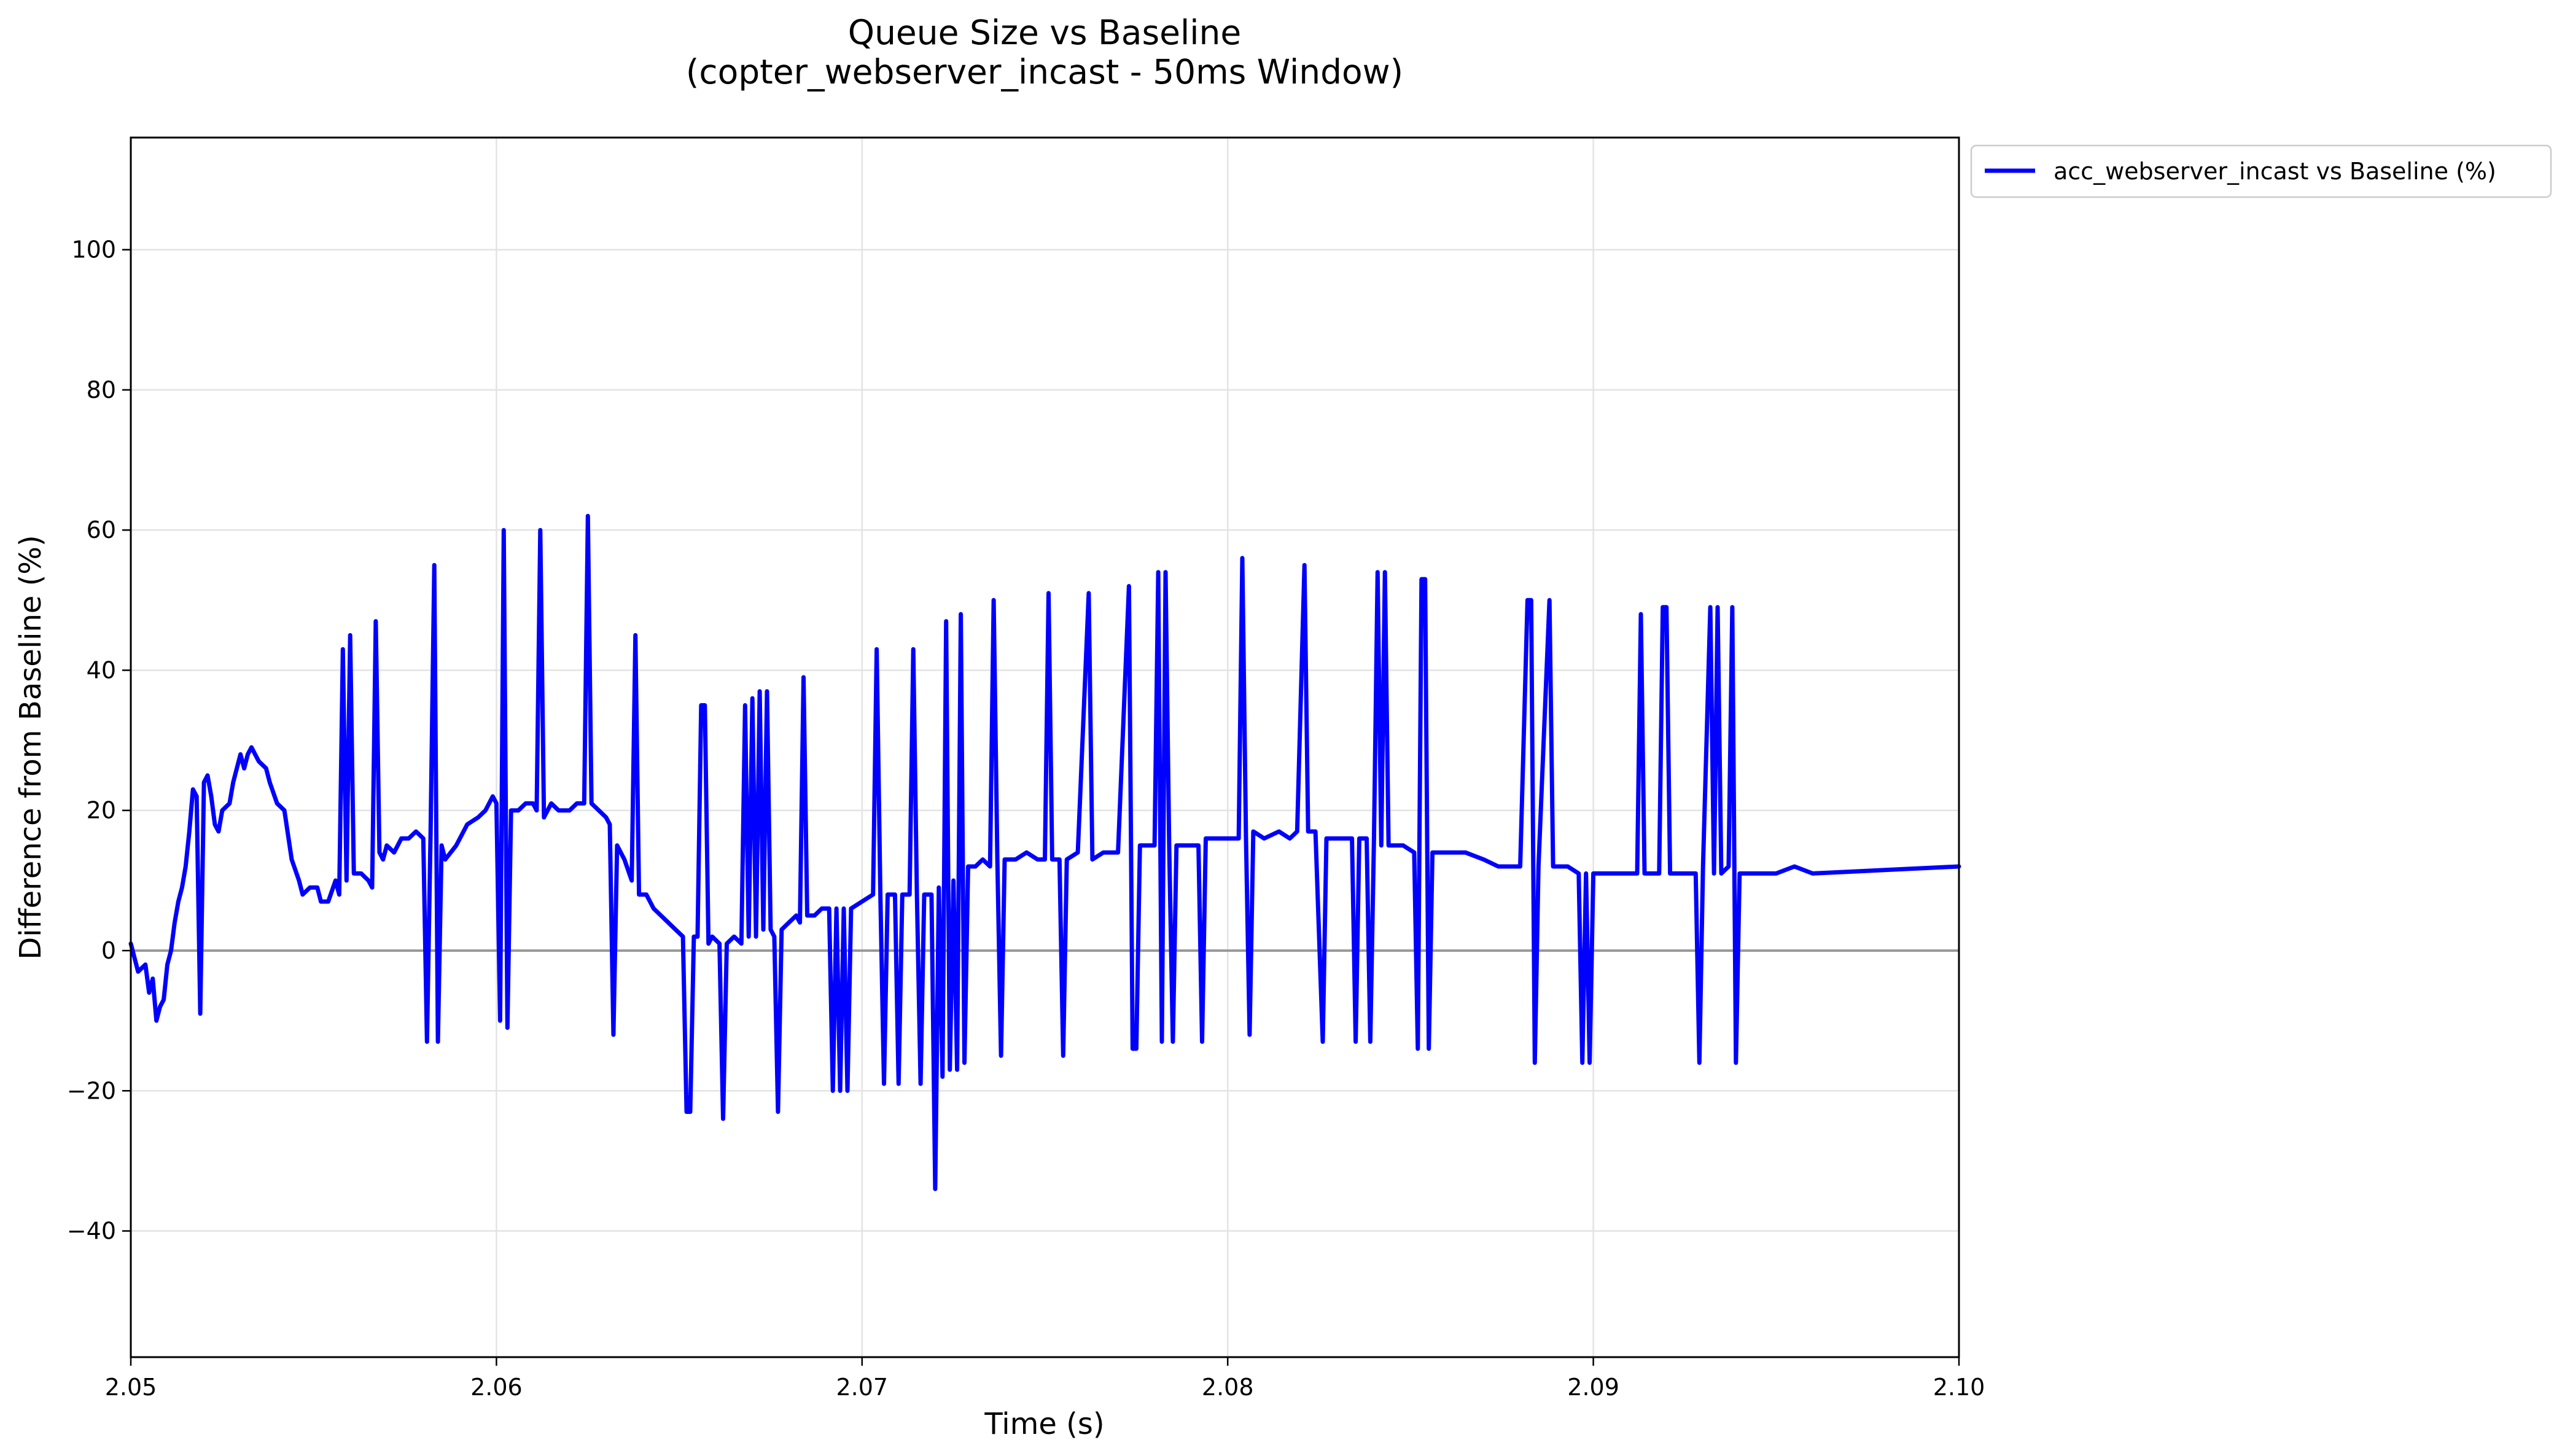 This screenshot has height=1456, width=2562. What do you see at coordinates (1959, 1387) in the screenshot?
I see `x-tick-label: 2.10` at bounding box center [1959, 1387].